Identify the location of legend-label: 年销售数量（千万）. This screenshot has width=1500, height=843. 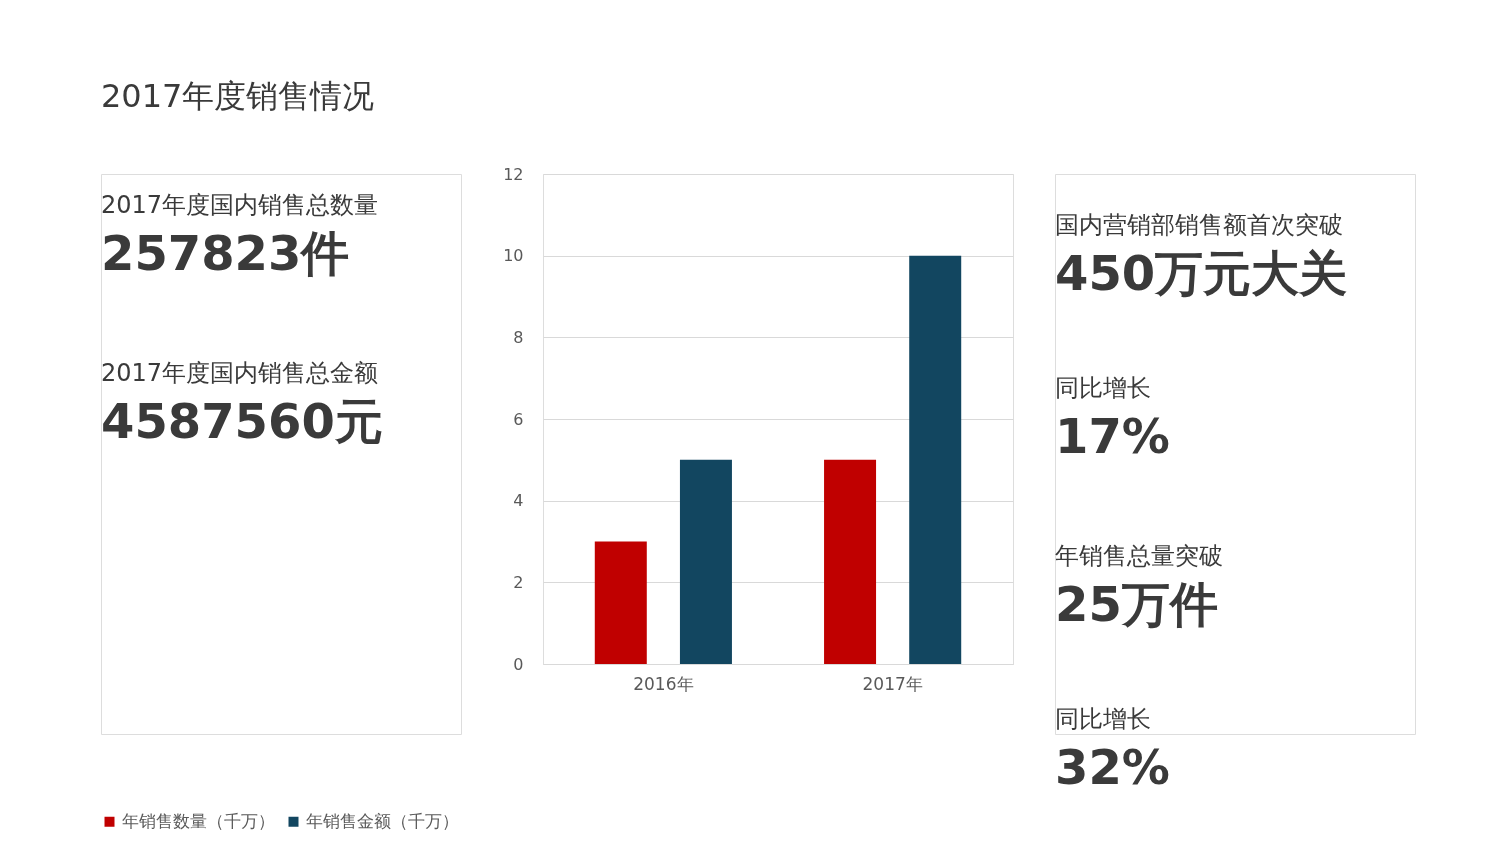
(198, 820).